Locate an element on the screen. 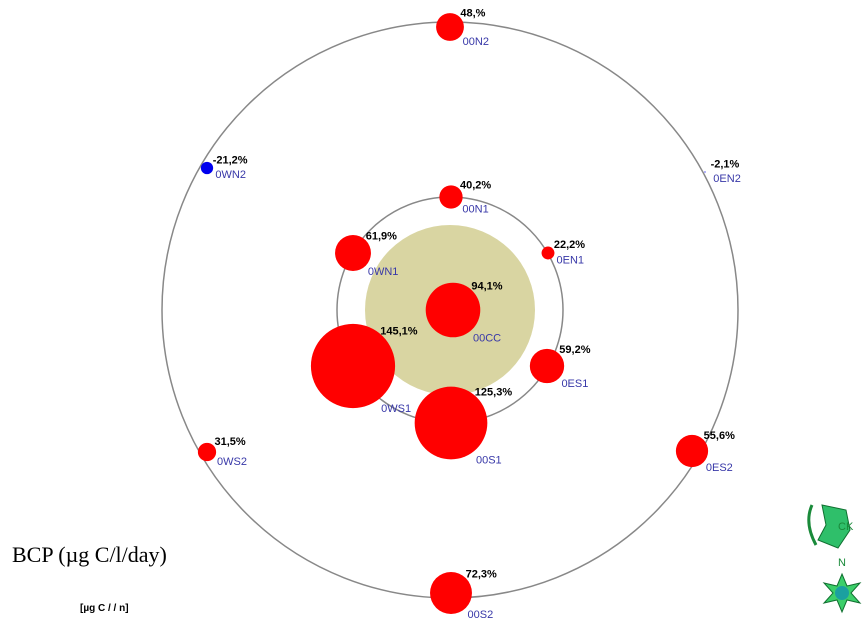  subtitle: [µg C / / n] is located at coordinates (104, 608).